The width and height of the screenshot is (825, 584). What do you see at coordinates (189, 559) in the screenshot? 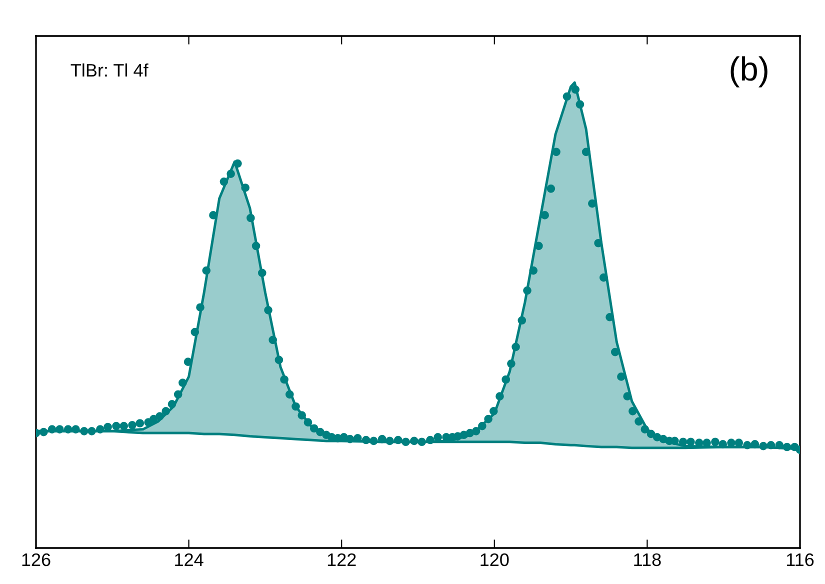
I see `x-tick-label: 124` at bounding box center [189, 559].